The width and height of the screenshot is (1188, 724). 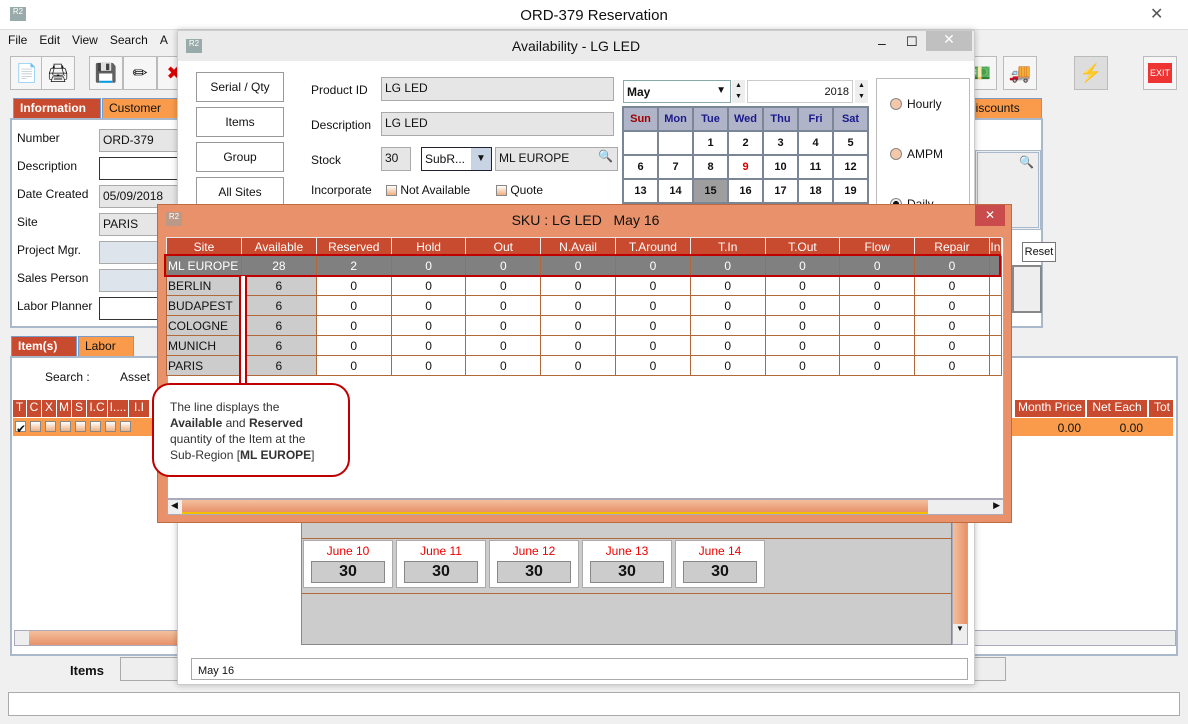 I want to click on sku-row: BERLIN 6 0 0 0 0 0 0 0 0 0, so click(x=584, y=285).